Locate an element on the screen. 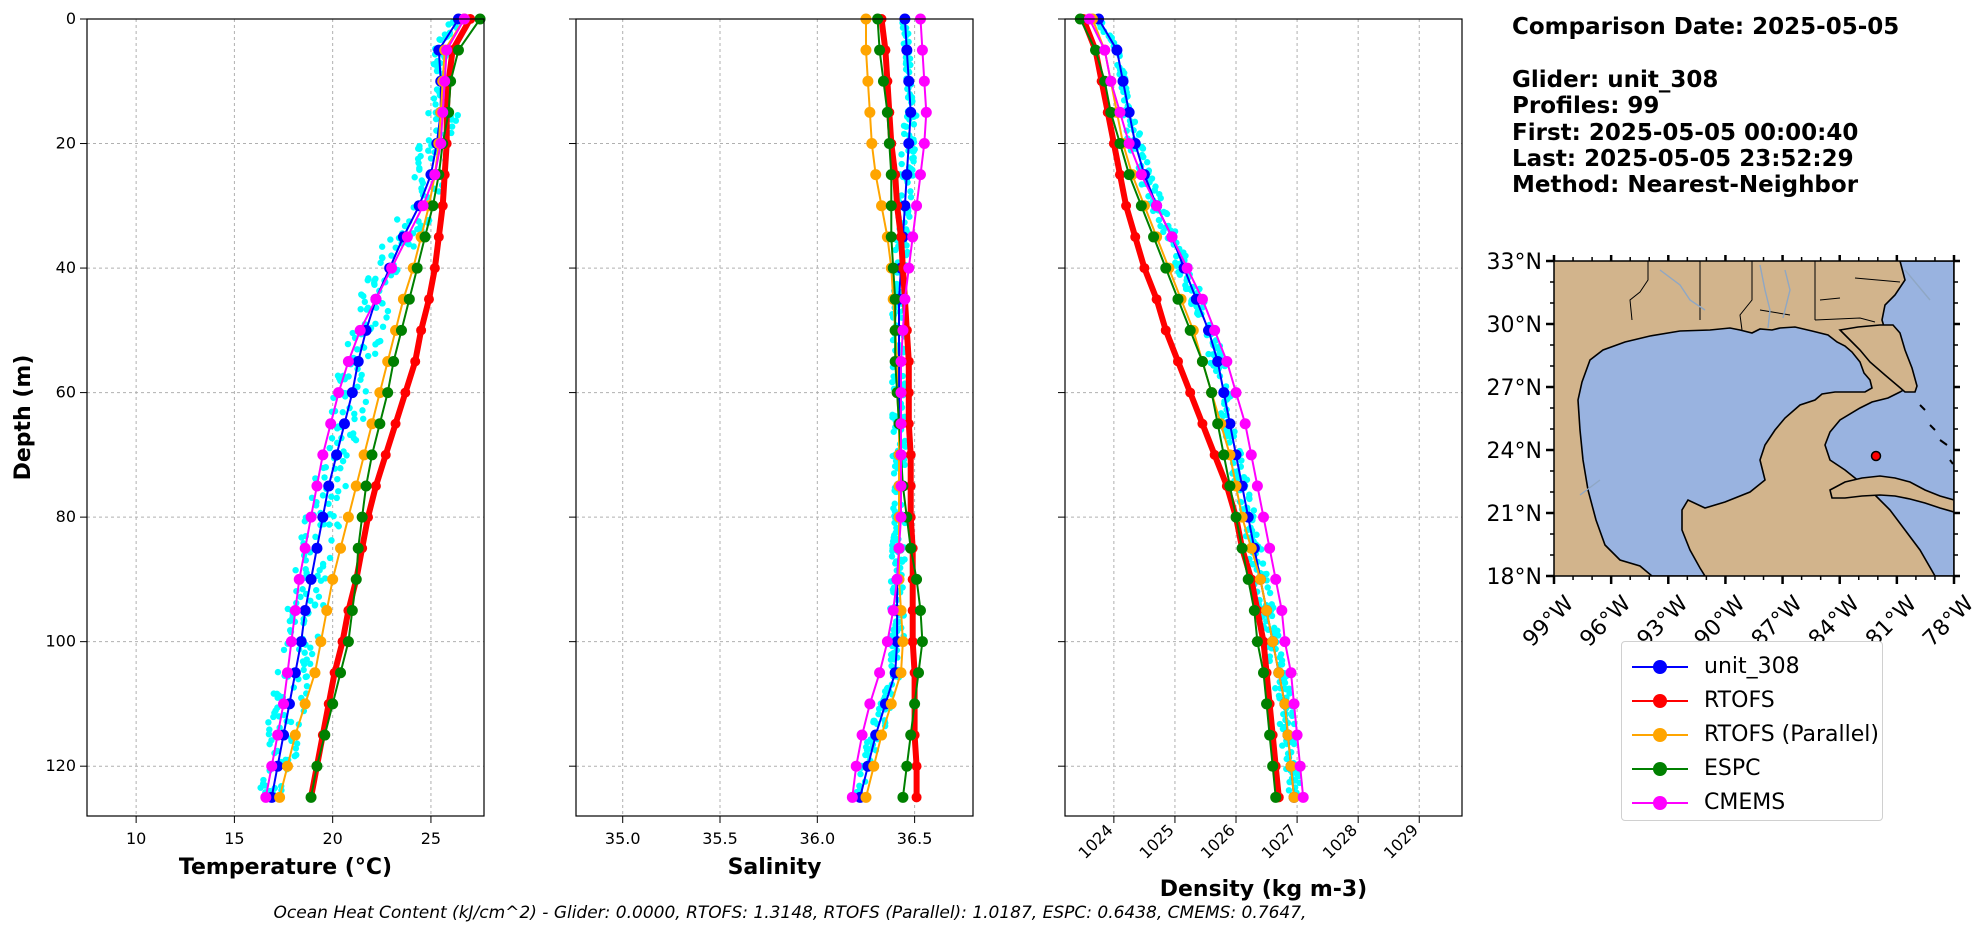  glider-location-marker is located at coordinates (1876, 456).